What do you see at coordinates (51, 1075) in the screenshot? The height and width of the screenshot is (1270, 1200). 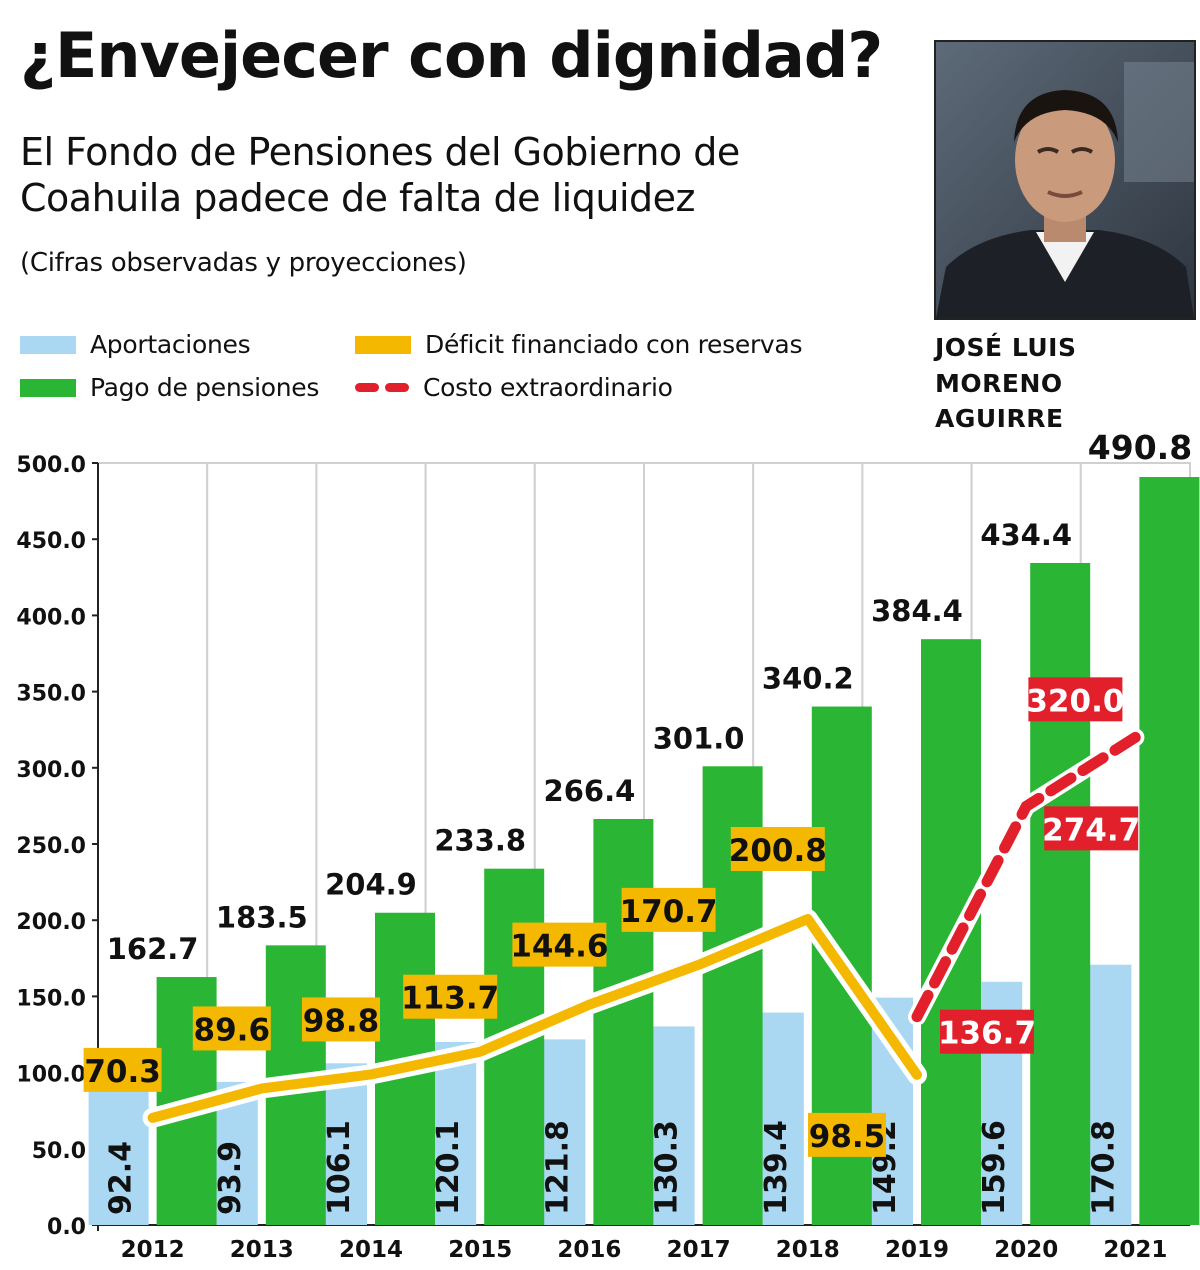 I see `y-tick-label: 100.0` at bounding box center [51, 1075].